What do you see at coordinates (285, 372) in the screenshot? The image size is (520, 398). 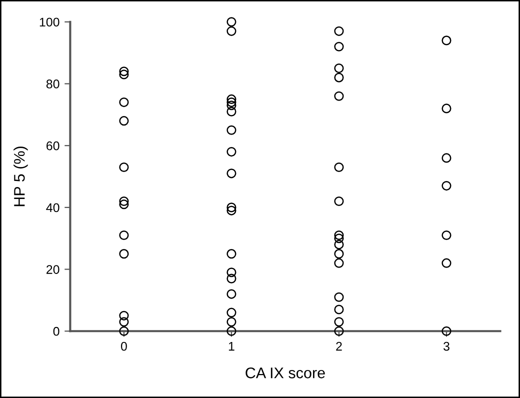 I see `x-axis-title: CA IX score` at bounding box center [285, 372].